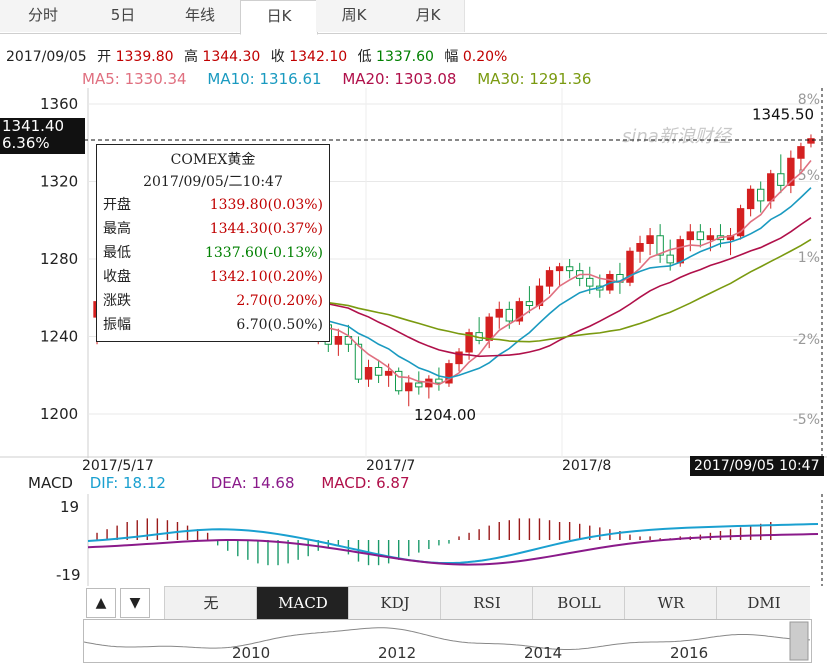 This screenshot has height=663, width=827. Describe the element at coordinates (279, 301) in the screenshot. I see `tooltip-row-value: 2.70(0.20%)` at that location.